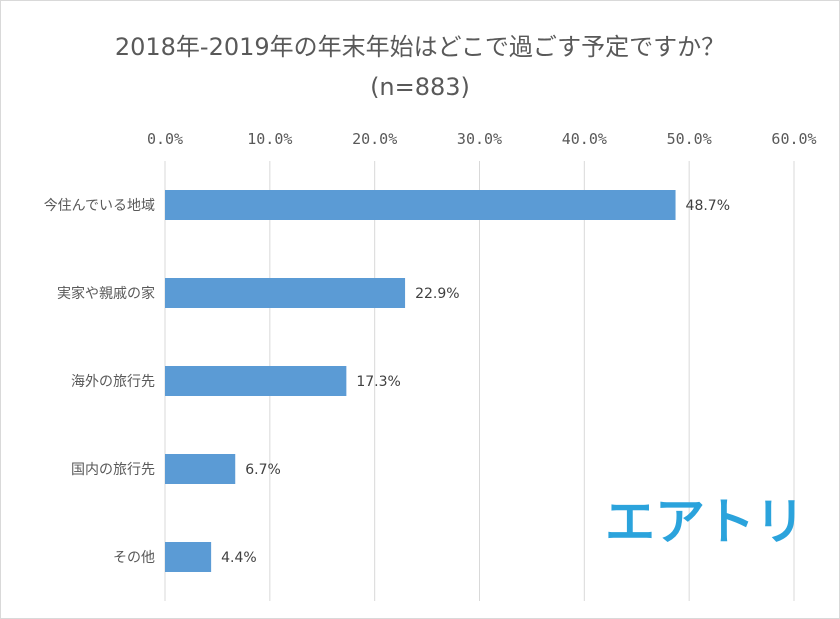  I want to click on data-label: 6.7%, so click(263, 470).